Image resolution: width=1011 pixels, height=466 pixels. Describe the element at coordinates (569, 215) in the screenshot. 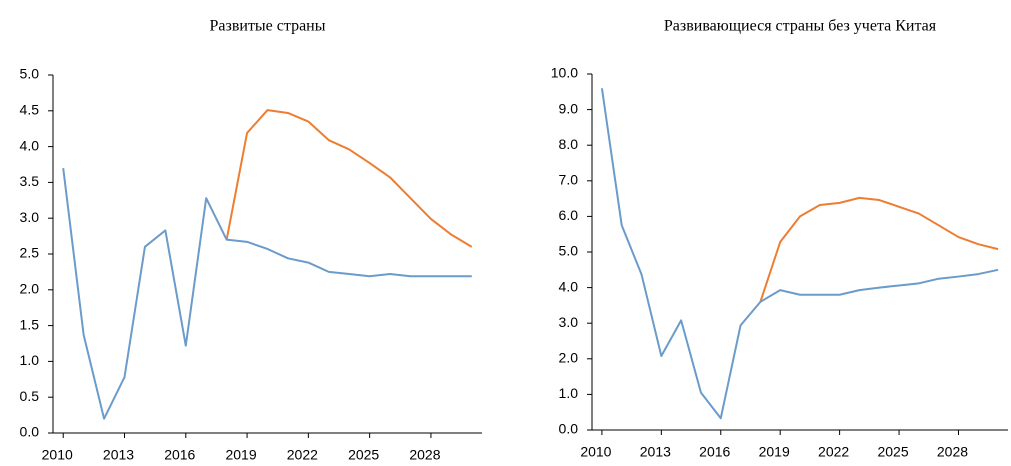

I see `y-tick-label: 6.0` at that location.